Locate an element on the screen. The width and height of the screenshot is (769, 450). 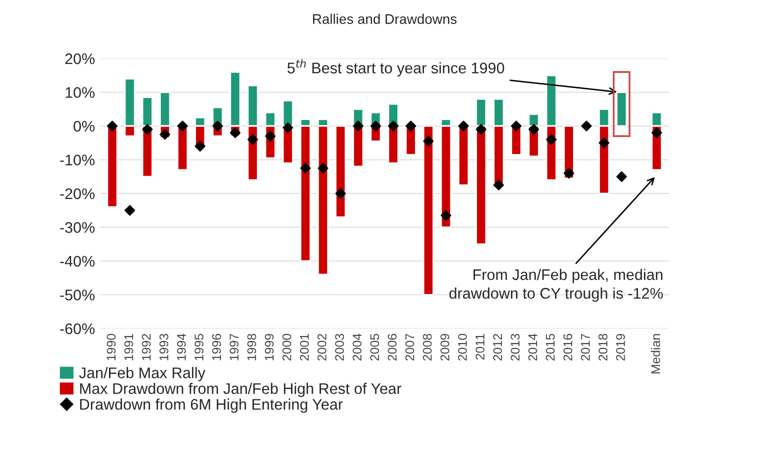
x-tick-label: 2016 is located at coordinates (567, 347).